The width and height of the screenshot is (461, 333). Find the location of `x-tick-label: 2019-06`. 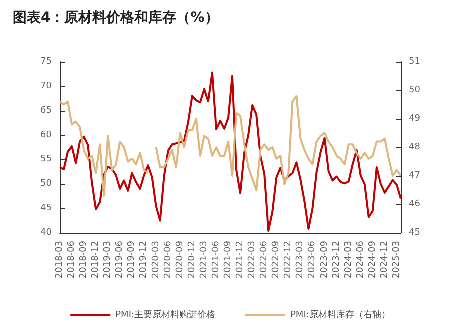

x-tick-label: 2019-06 is located at coordinates (120, 259).